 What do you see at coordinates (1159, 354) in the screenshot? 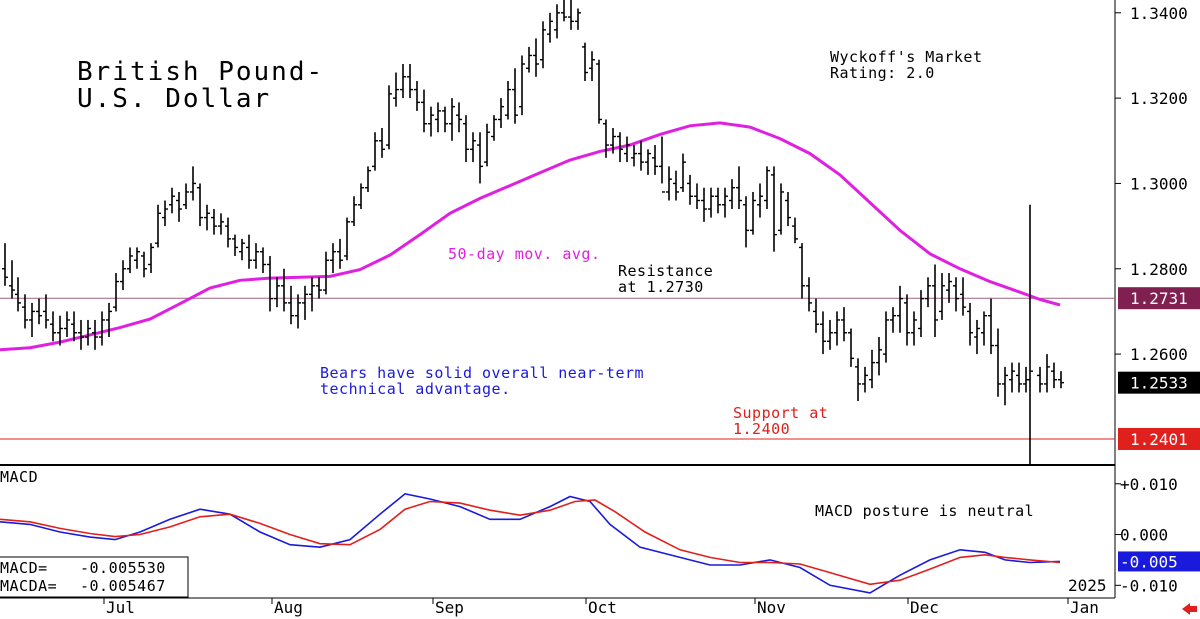
I see `price-tick-label: 1.2600` at bounding box center [1159, 354].